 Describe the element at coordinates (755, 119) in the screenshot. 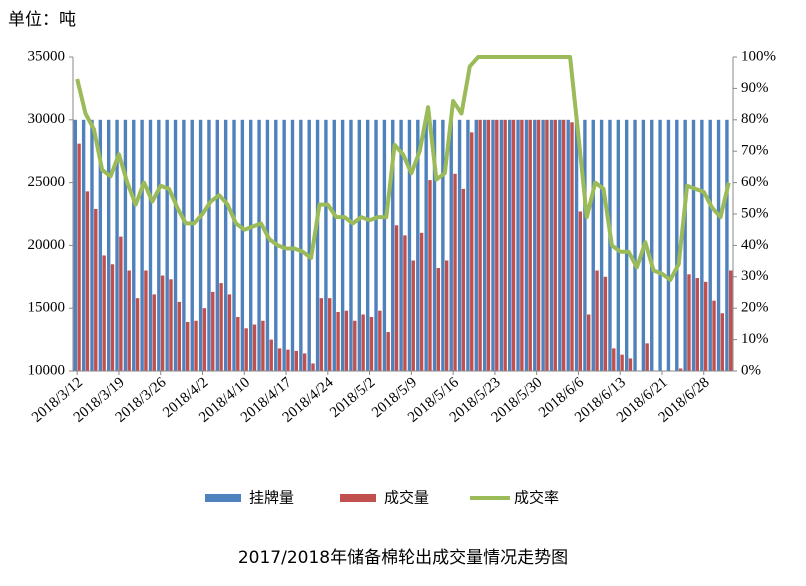

I see `y2-tick-label: 80%` at that location.